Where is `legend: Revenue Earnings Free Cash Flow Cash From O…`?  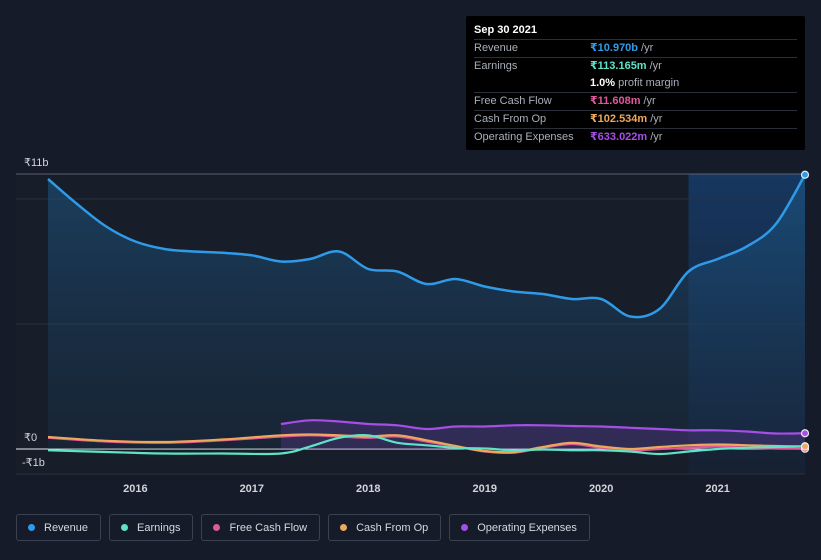 legend: Revenue Earnings Free Cash Flow Cash From O… is located at coordinates (303, 527).